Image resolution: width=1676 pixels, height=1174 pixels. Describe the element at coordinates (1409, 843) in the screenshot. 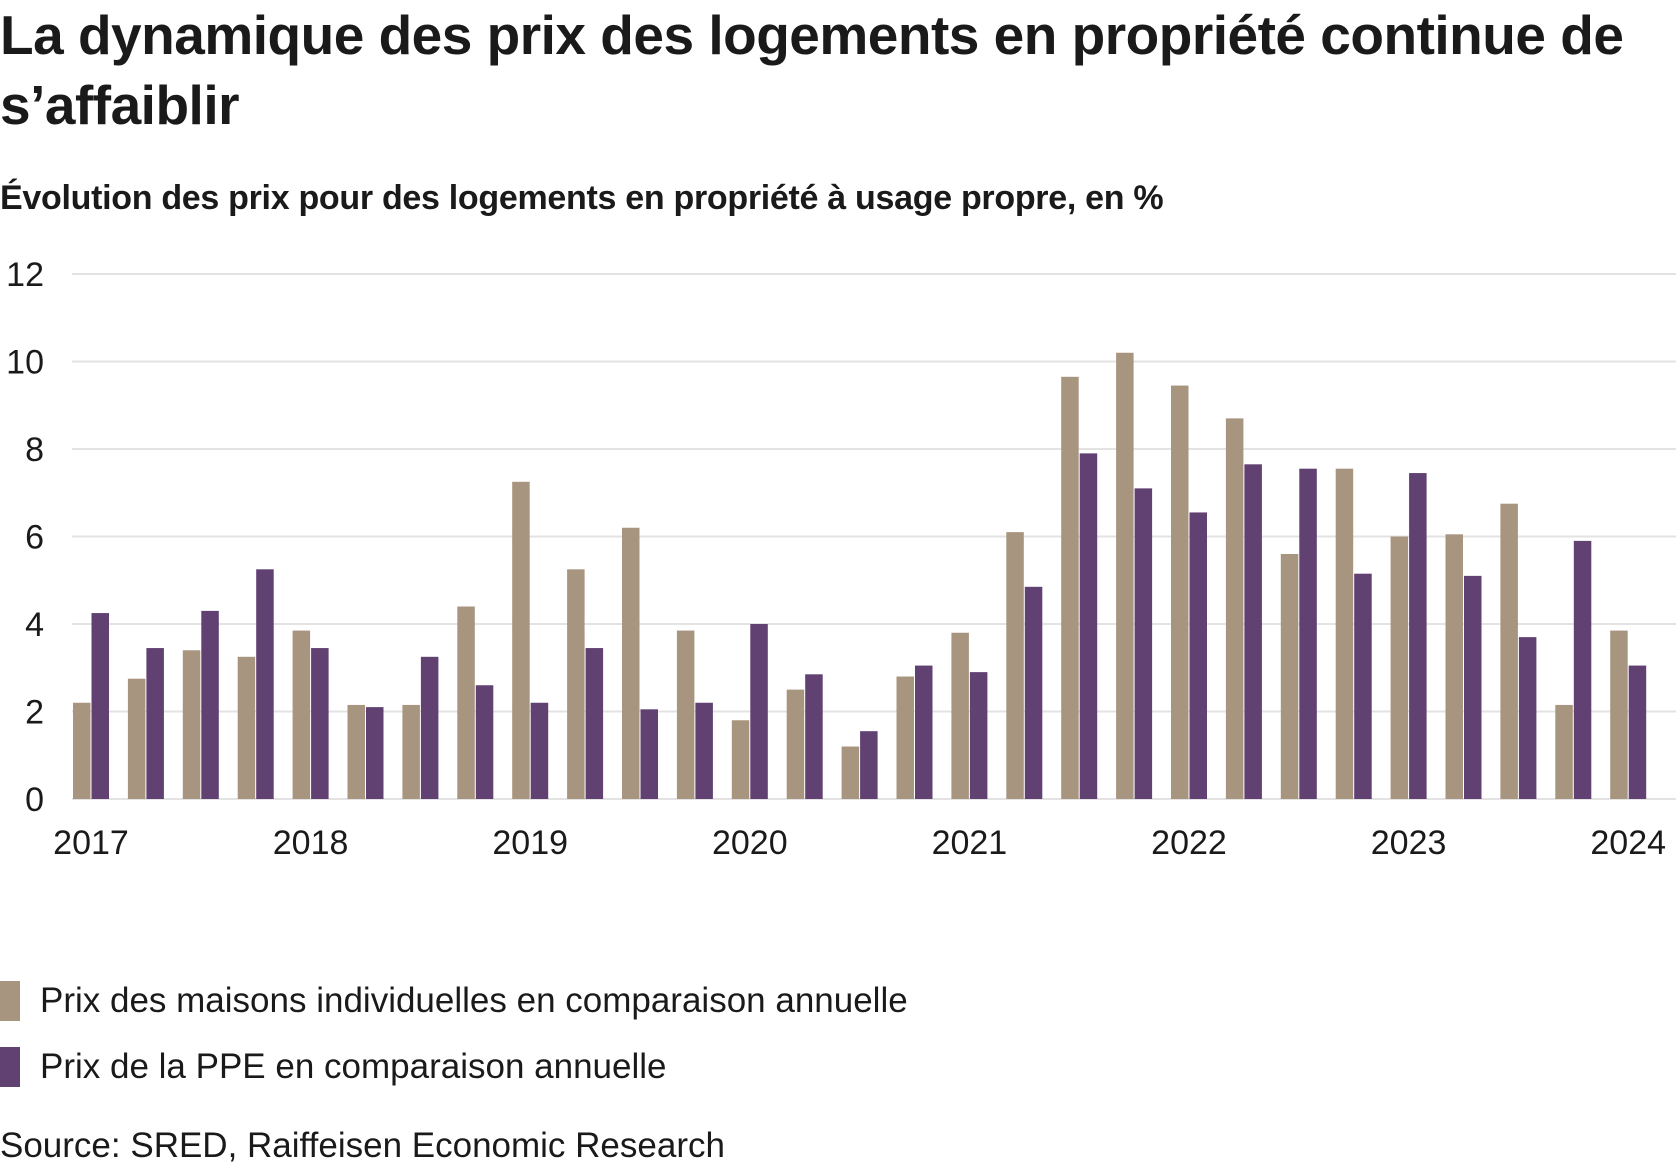

I see `x-tick-label-2023: 2023` at that location.